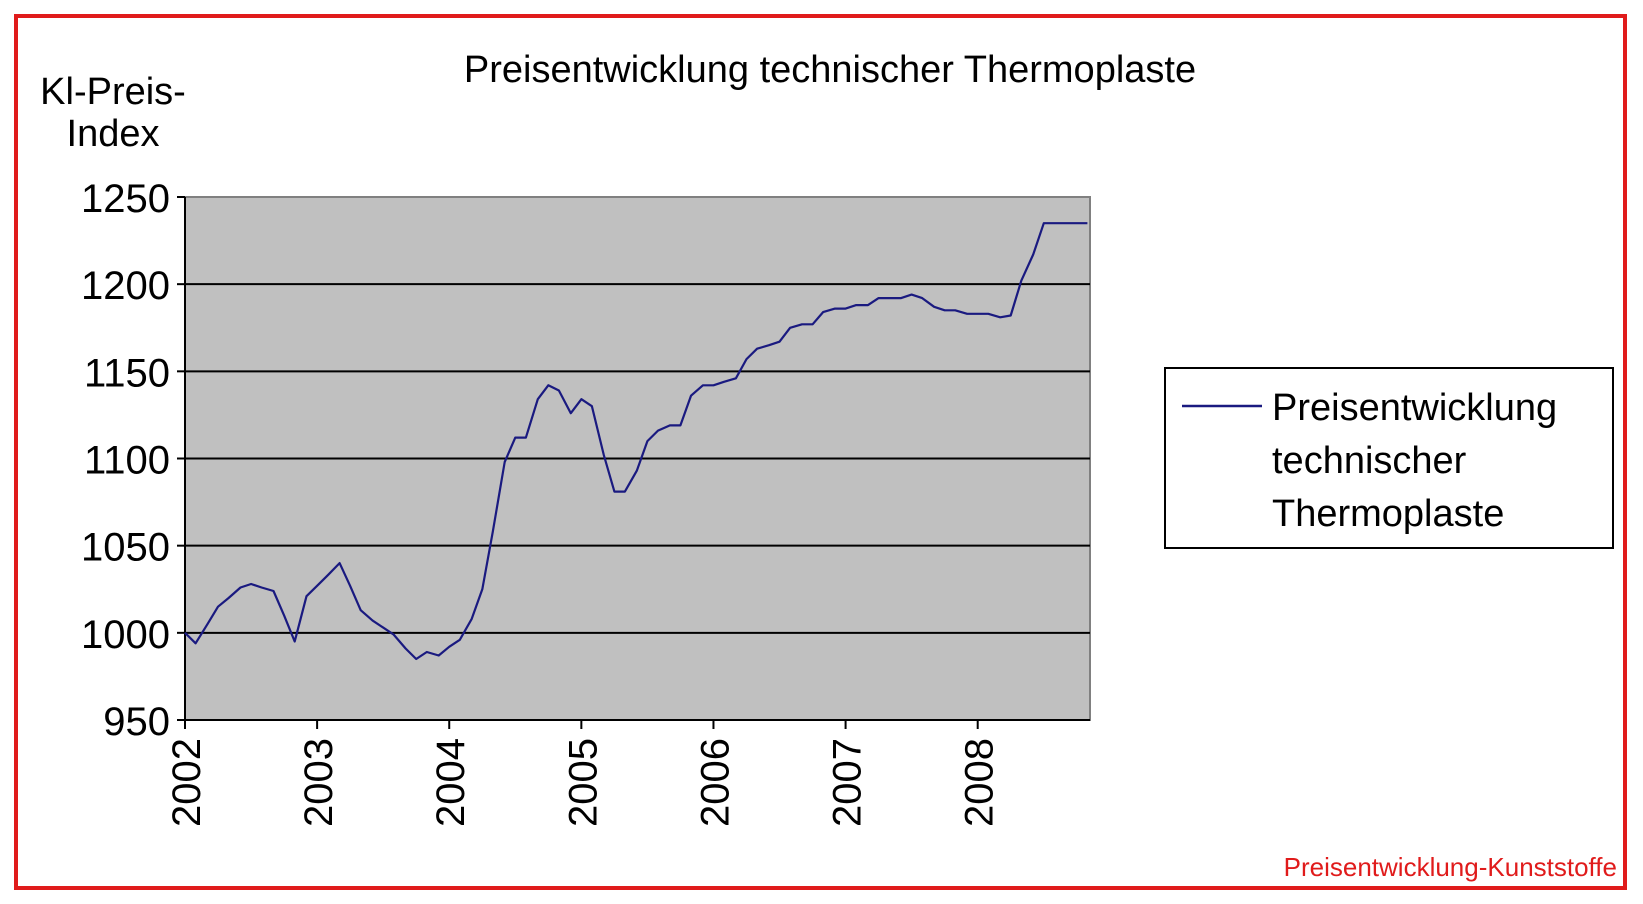 This screenshot has height=904, width=1643. Describe the element at coordinates (1414, 408) in the screenshot. I see `legend-label-line-1: Preisentwicklung` at that location.